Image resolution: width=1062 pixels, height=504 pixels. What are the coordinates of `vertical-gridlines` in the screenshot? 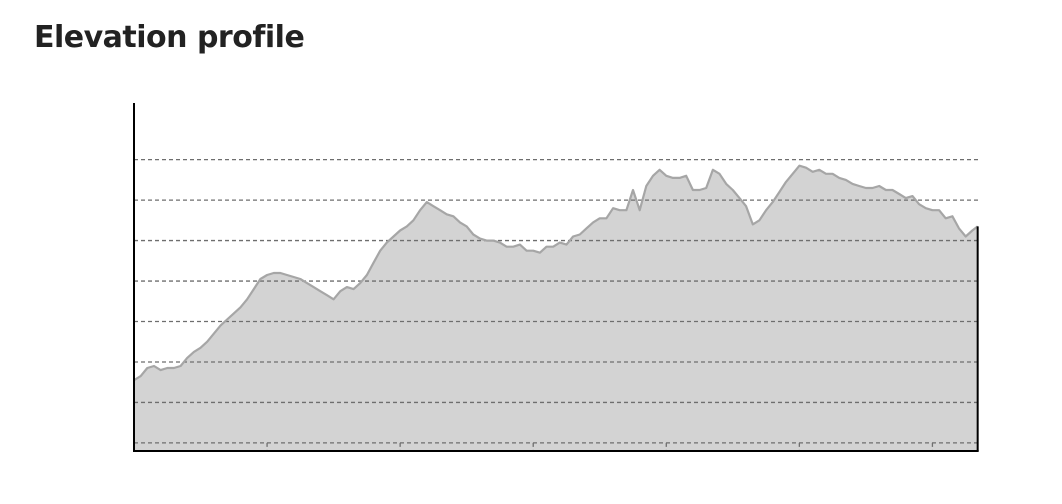 It's located at (600, 446).